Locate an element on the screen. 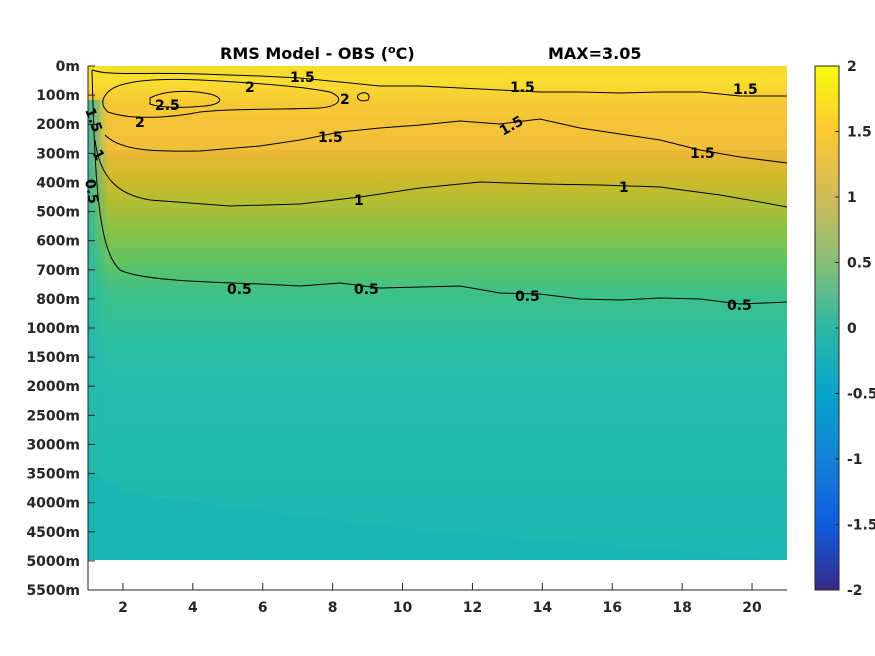 Image resolution: width=875 pixels, height=656 pixels. deep-water-band is located at coordinates (437, 515).